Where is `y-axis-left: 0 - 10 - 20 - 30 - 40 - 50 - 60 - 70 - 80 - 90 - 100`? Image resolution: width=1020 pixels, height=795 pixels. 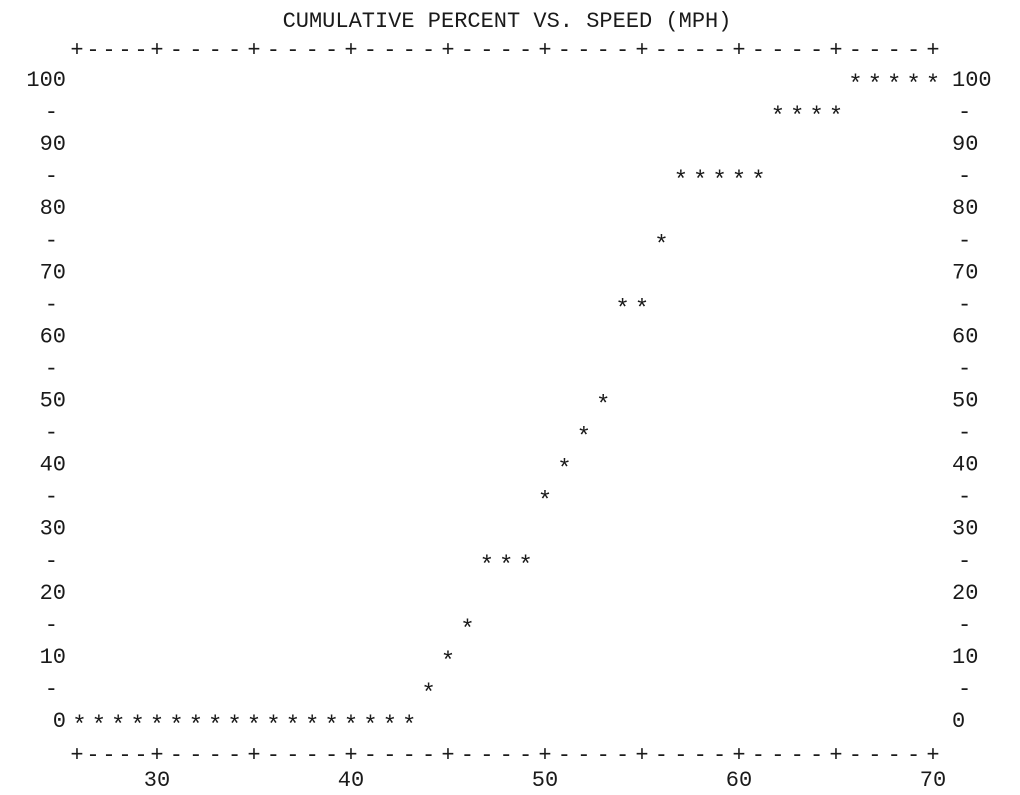 y-axis-left: 0 - 10 - 20 - 30 - 40 - 50 - 60 - 70 - 80 - 90 - 100 is located at coordinates (46, 401).